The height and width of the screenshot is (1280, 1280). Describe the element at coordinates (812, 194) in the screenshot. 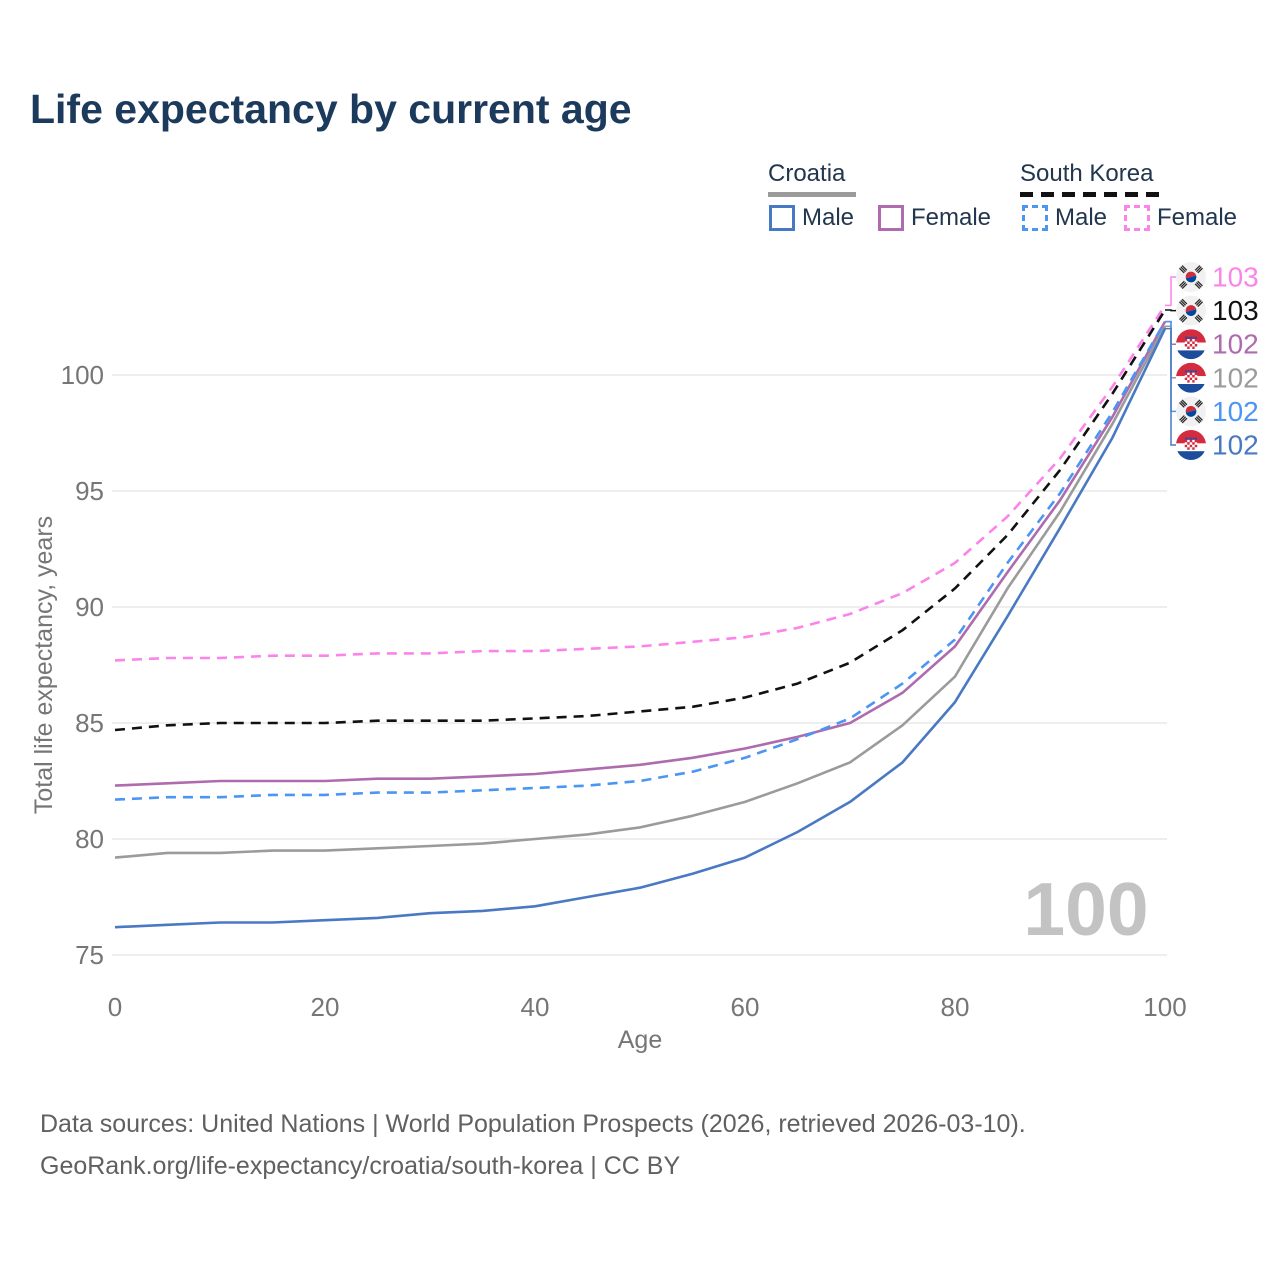

I see `legend-underline-croatia-solid-line` at that location.